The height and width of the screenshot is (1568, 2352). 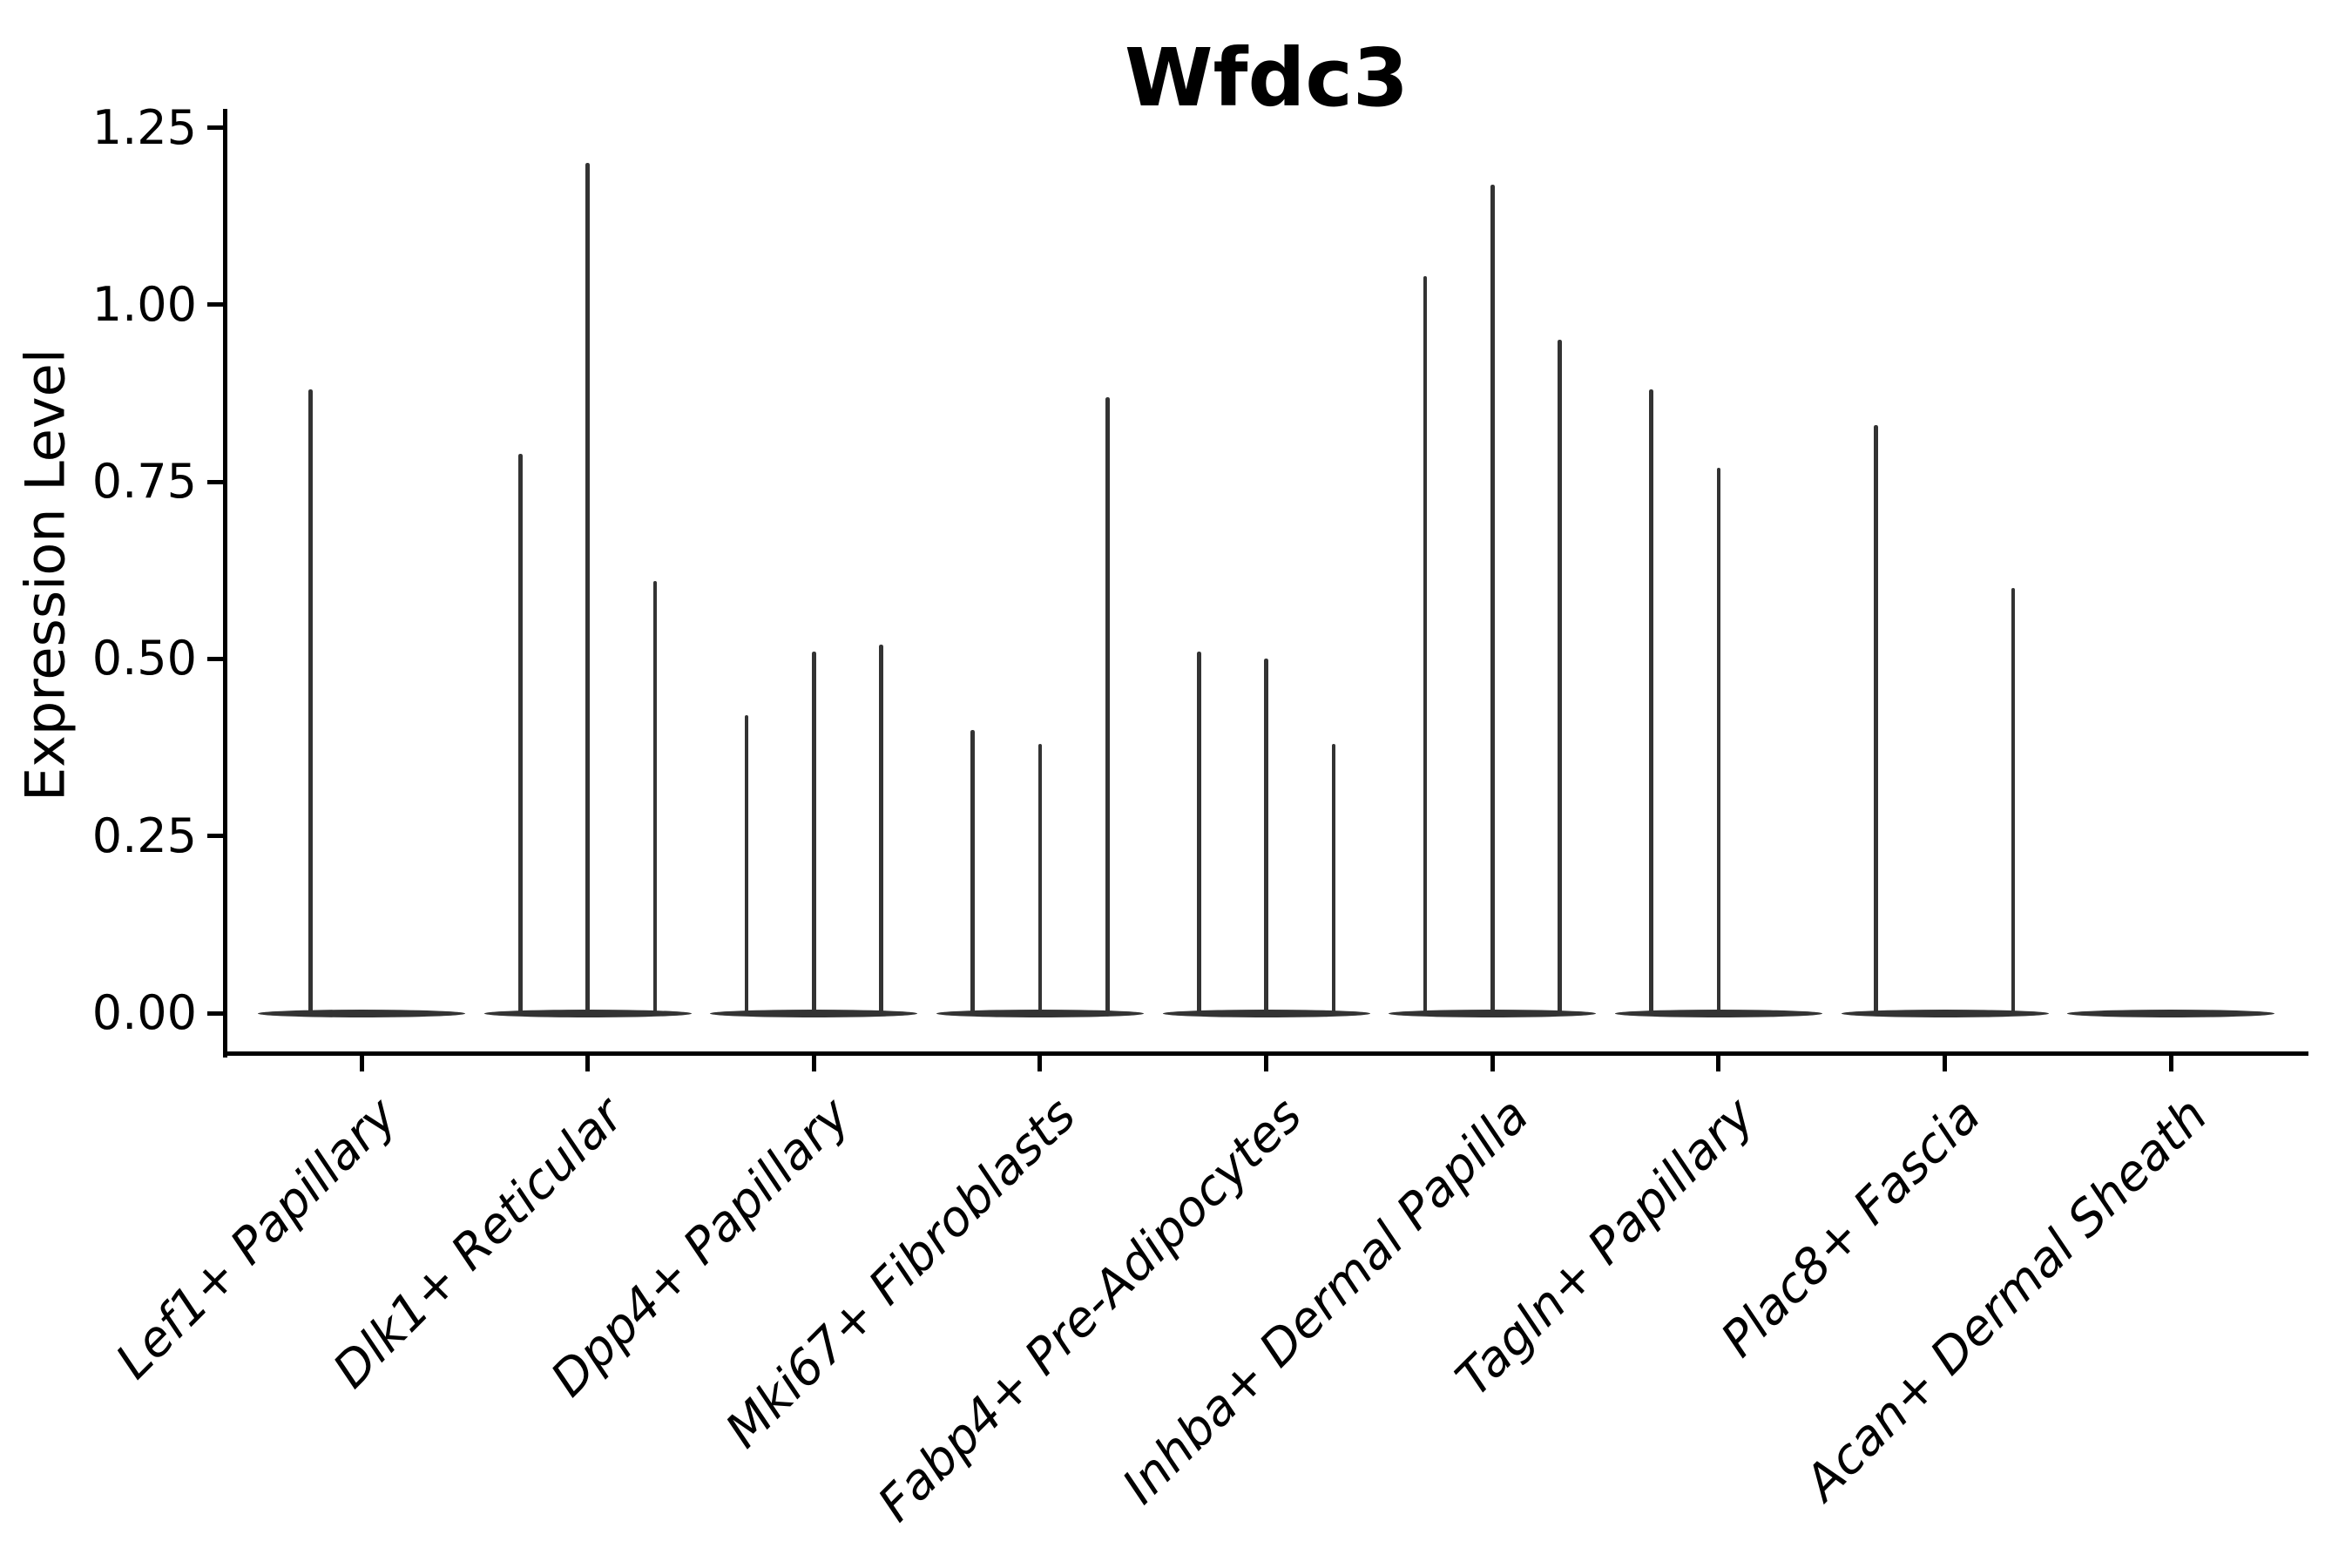 What do you see at coordinates (144, 304) in the screenshot?
I see `y-tick-label: 1.00` at bounding box center [144, 304].